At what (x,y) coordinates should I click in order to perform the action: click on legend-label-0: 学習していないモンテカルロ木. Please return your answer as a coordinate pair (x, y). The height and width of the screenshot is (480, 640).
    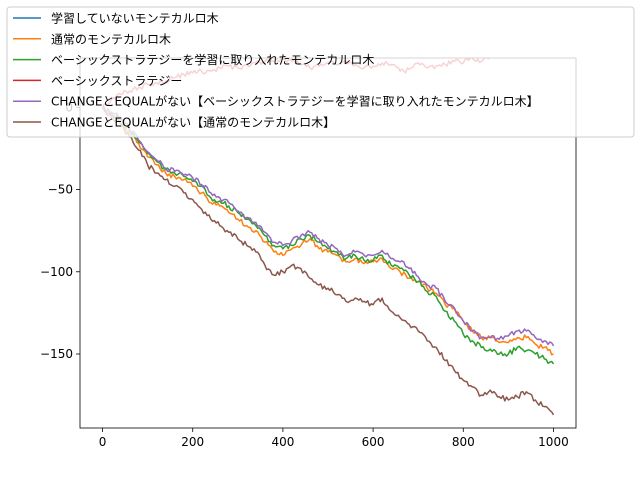
    Looking at the image, I should click on (135, 18).